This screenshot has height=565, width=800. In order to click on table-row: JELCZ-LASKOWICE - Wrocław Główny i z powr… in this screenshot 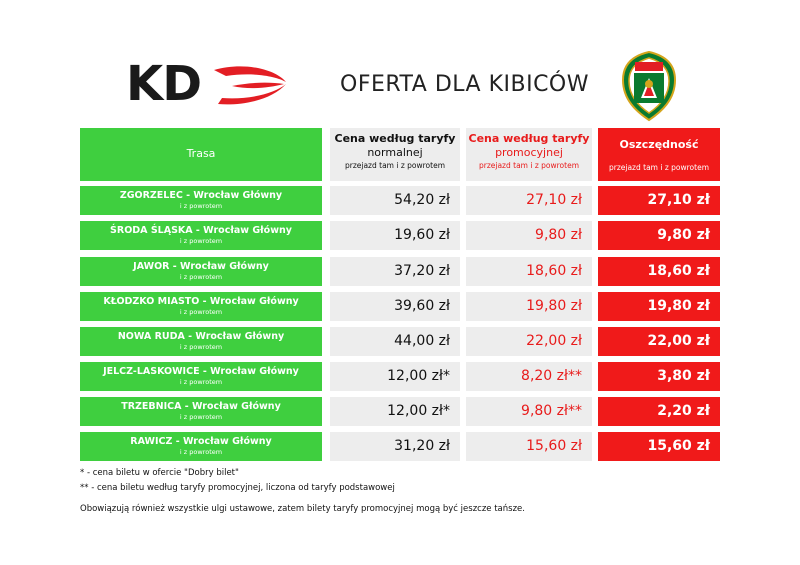, I will do `click(400, 376)`.